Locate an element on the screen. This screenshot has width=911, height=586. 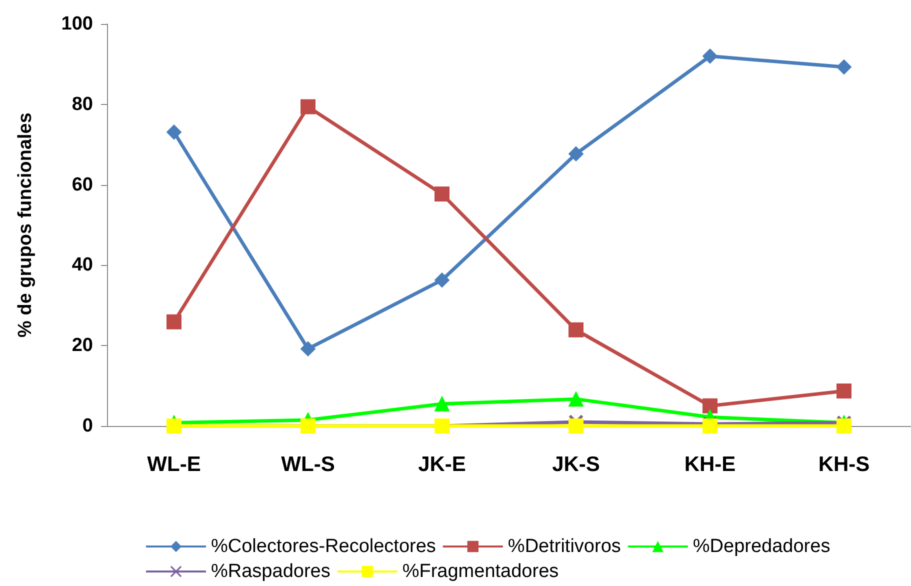
y-axis-title: % de grupos funcionales is located at coordinates (25, 225).